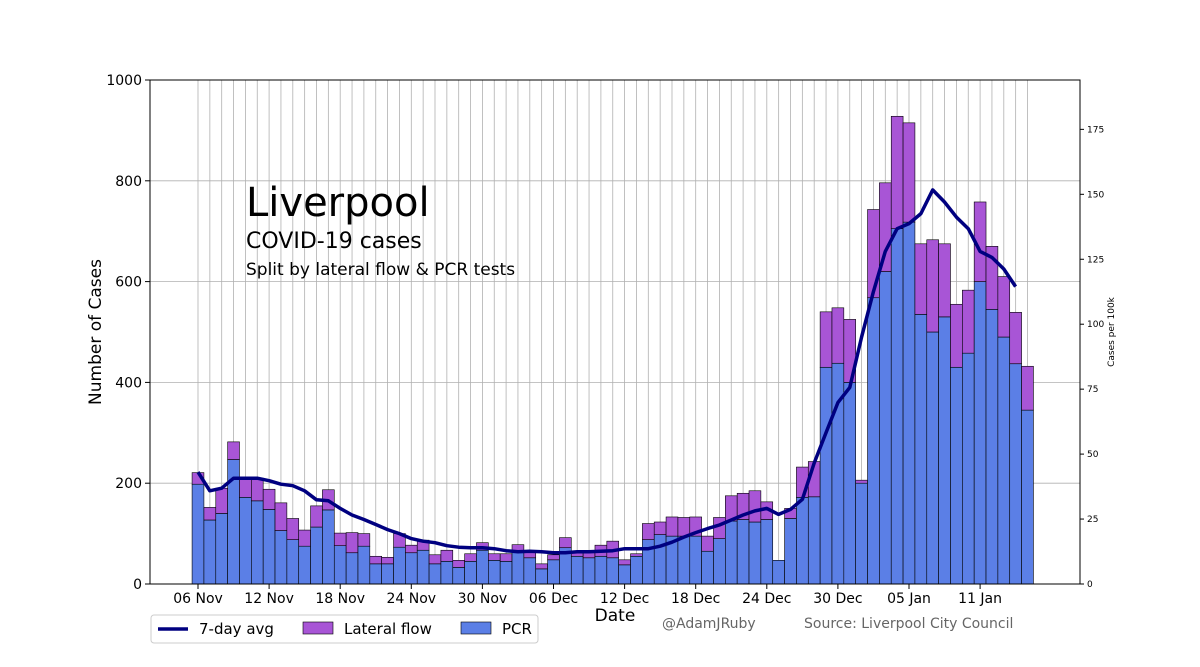  Describe the element at coordinates (128, 182) in the screenshot. I see `y-tick-label: 800` at that location.